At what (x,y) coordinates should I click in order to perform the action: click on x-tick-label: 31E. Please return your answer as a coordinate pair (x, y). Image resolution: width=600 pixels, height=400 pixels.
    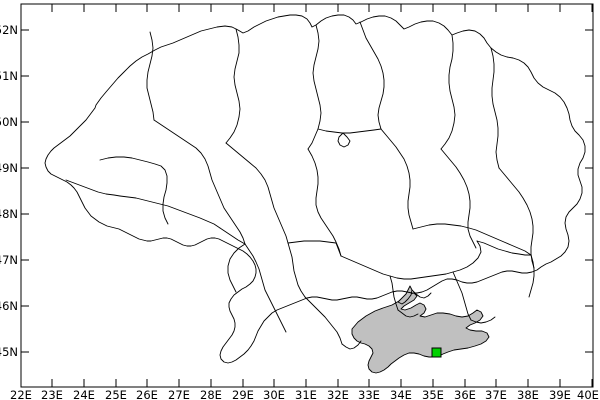
    Looking at the image, I should click on (306, 394).